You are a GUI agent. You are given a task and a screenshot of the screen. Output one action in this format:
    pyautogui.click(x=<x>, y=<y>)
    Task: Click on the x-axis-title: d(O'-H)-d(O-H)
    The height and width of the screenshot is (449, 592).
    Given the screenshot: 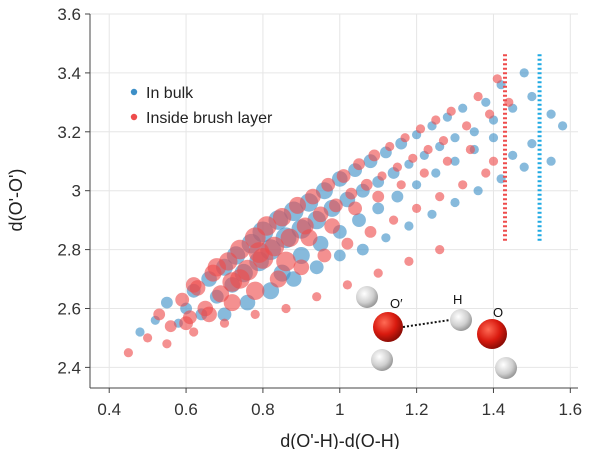 What is the action you would take?
    pyautogui.click(x=339, y=440)
    